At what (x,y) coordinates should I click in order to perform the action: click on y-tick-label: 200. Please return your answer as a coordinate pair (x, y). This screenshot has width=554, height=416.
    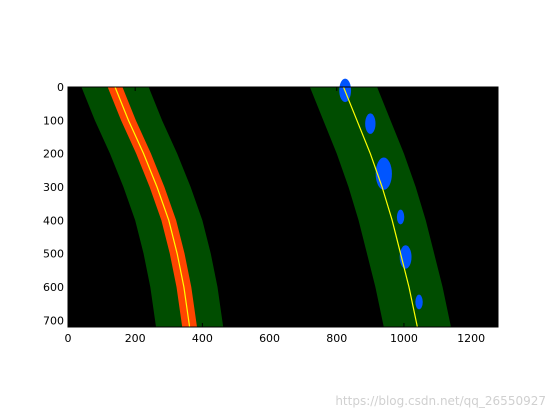
    Looking at the image, I should click on (53, 154).